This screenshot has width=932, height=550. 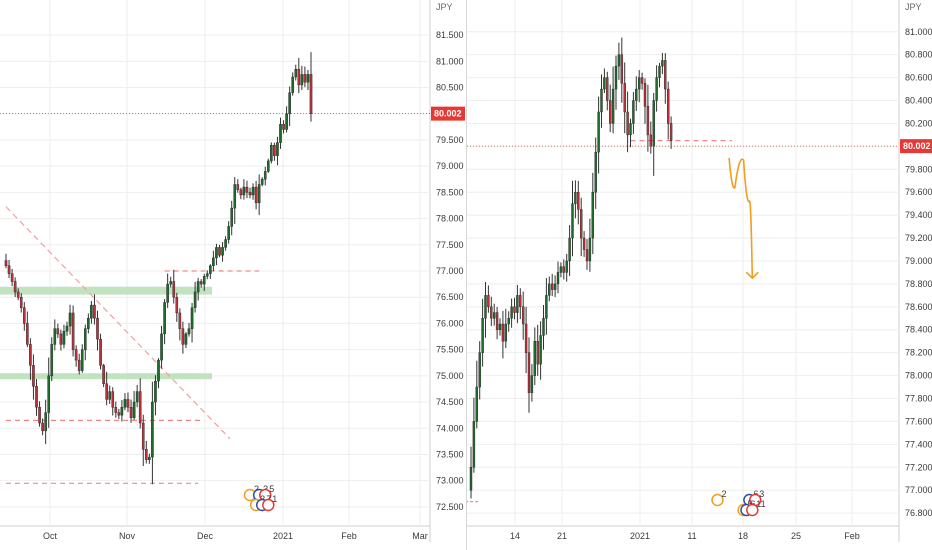 I want to click on trendline, so click(x=118, y=323).